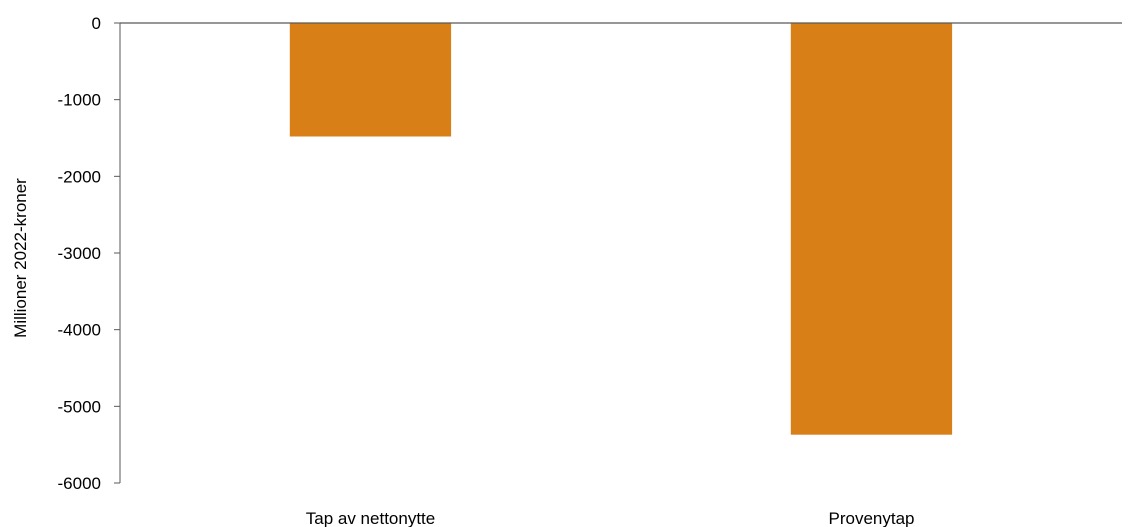 Image resolution: width=1145 pixels, height=527 pixels. Describe the element at coordinates (96, 23) in the screenshot. I see `y-tick-label: 0` at that location.